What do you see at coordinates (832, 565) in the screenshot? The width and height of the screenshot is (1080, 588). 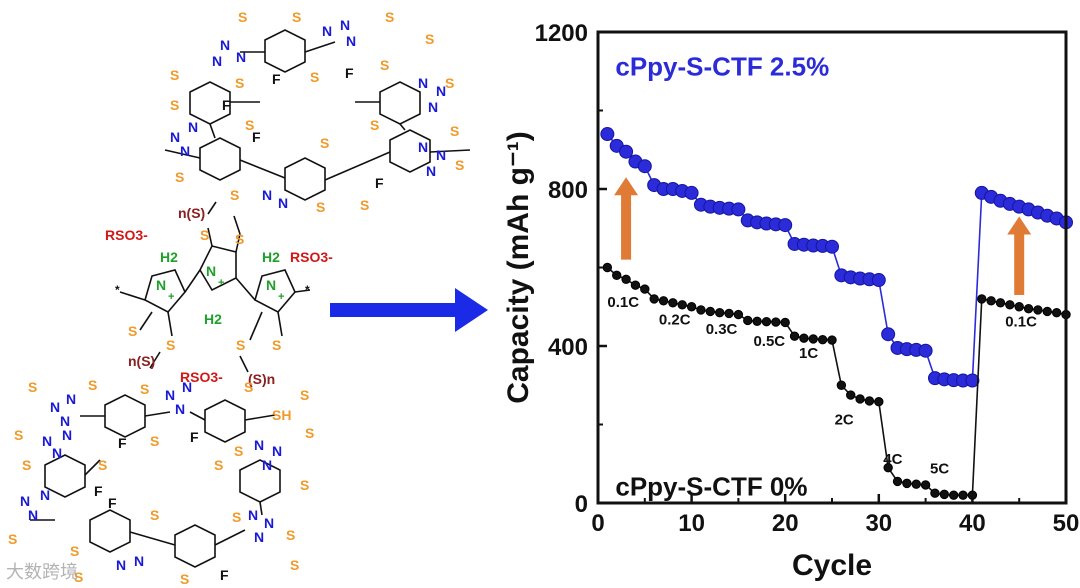 I see `x-axis-label: Cycle` at bounding box center [832, 565].